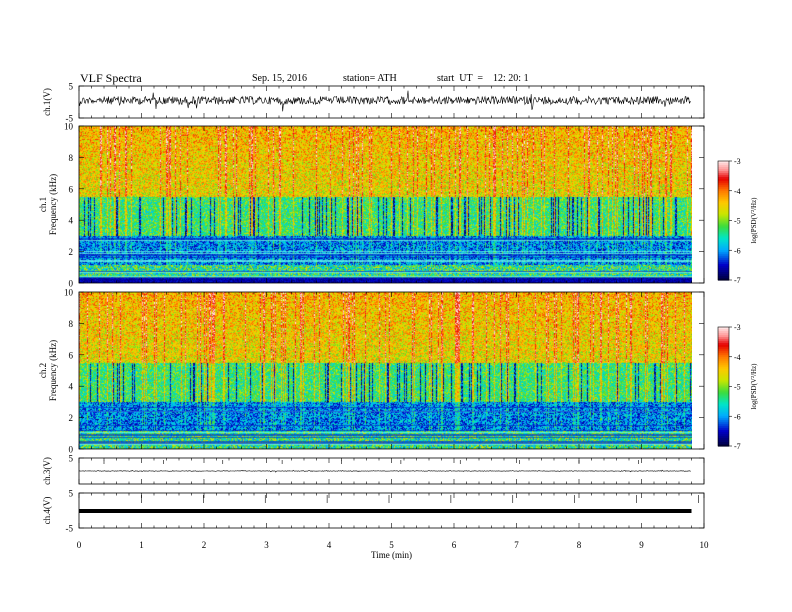  I want to click on y-axis-label: Frequency (kHz), so click(53, 204).